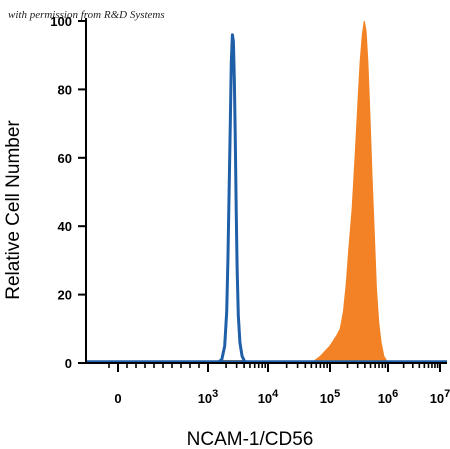 The image size is (450, 449). What do you see at coordinates (65, 89) in the screenshot?
I see `y-tick-label: 80` at bounding box center [65, 89].